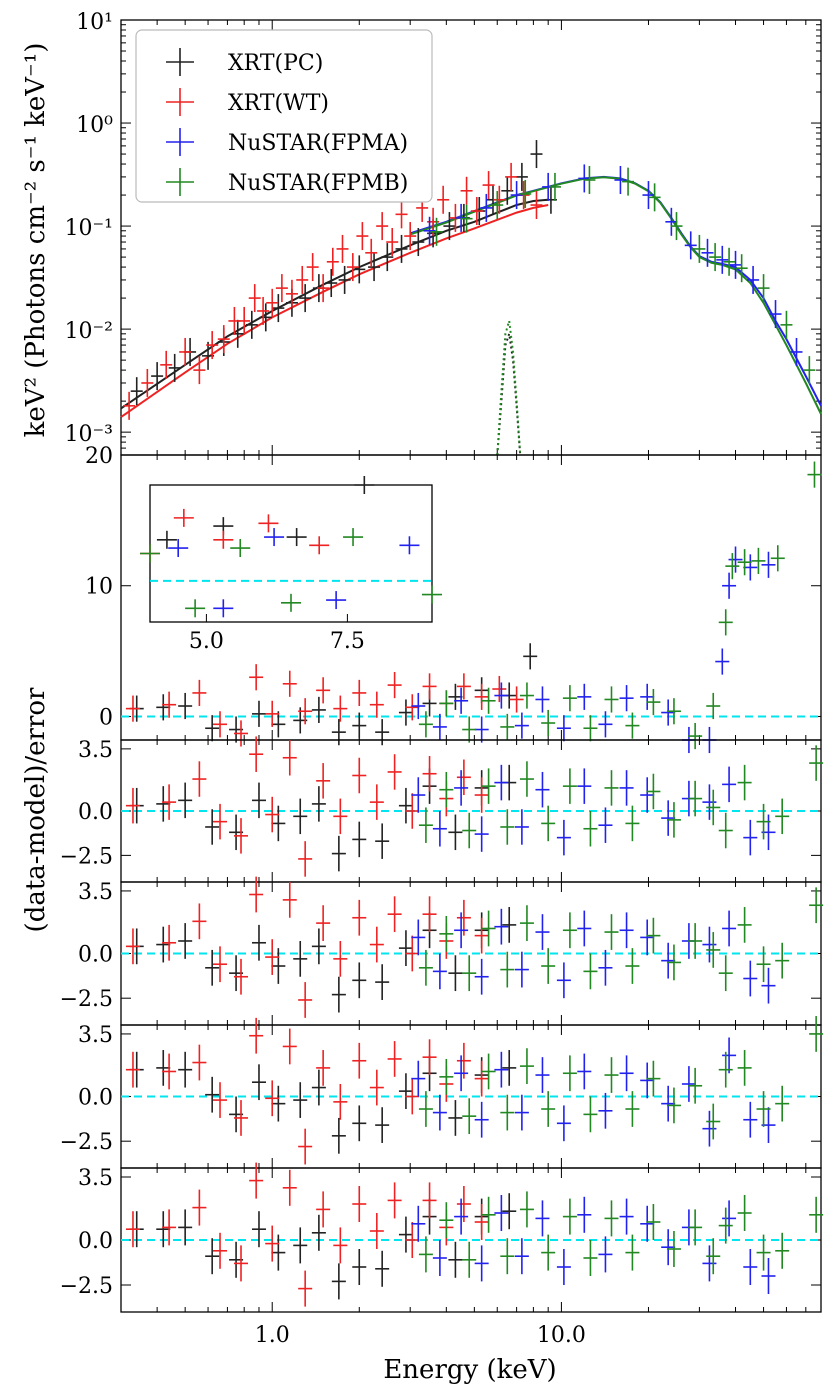 The height and width of the screenshot is (1395, 831). Describe the element at coordinates (509, 388) in the screenshot. I see `model-line` at that location.